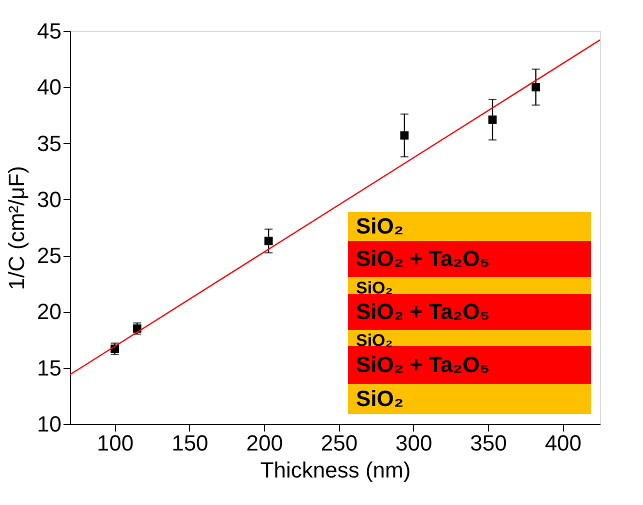 The height and width of the screenshot is (505, 643). Describe the element at coordinates (335, 470) in the screenshot. I see `x-axis-title: Thickness (nm)` at that location.